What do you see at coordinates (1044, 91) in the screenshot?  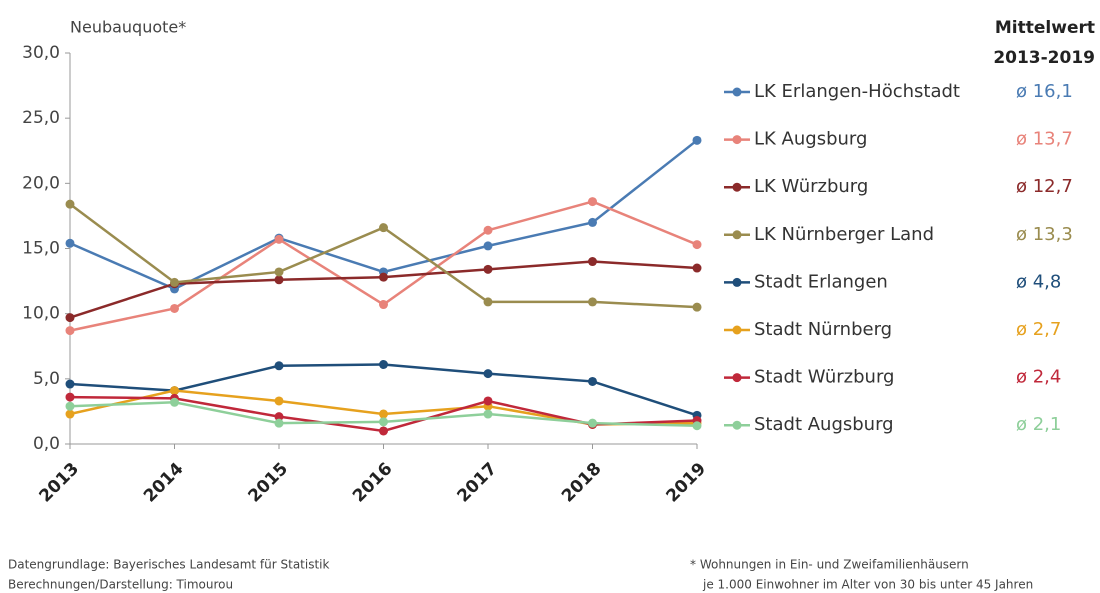 I see `legend-mean: ø 16,1` at bounding box center [1044, 91].